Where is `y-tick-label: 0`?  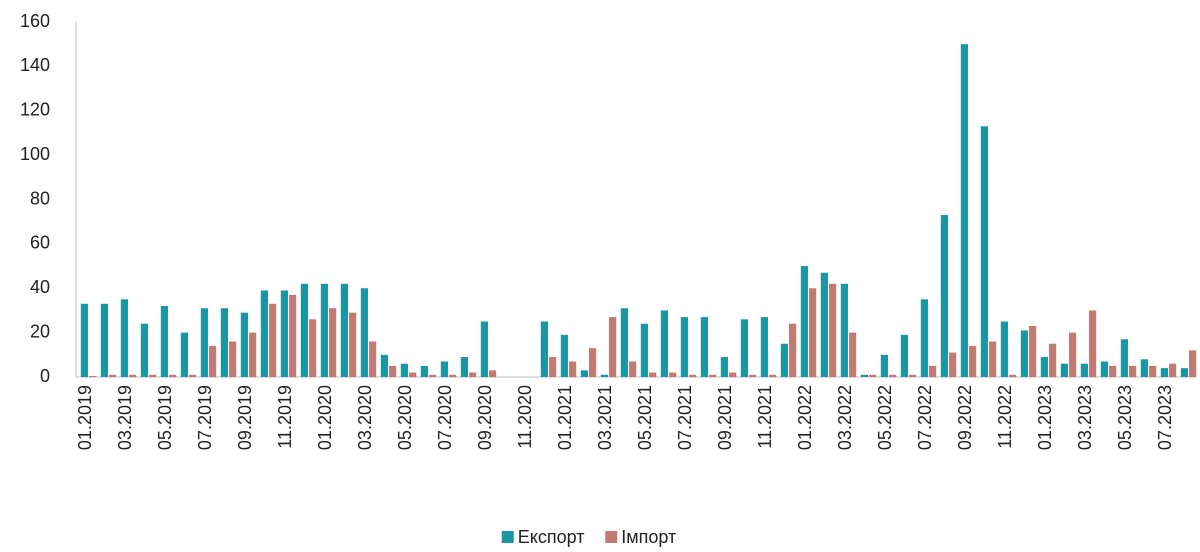 y-tick-label: 0 is located at coordinates (45, 376).